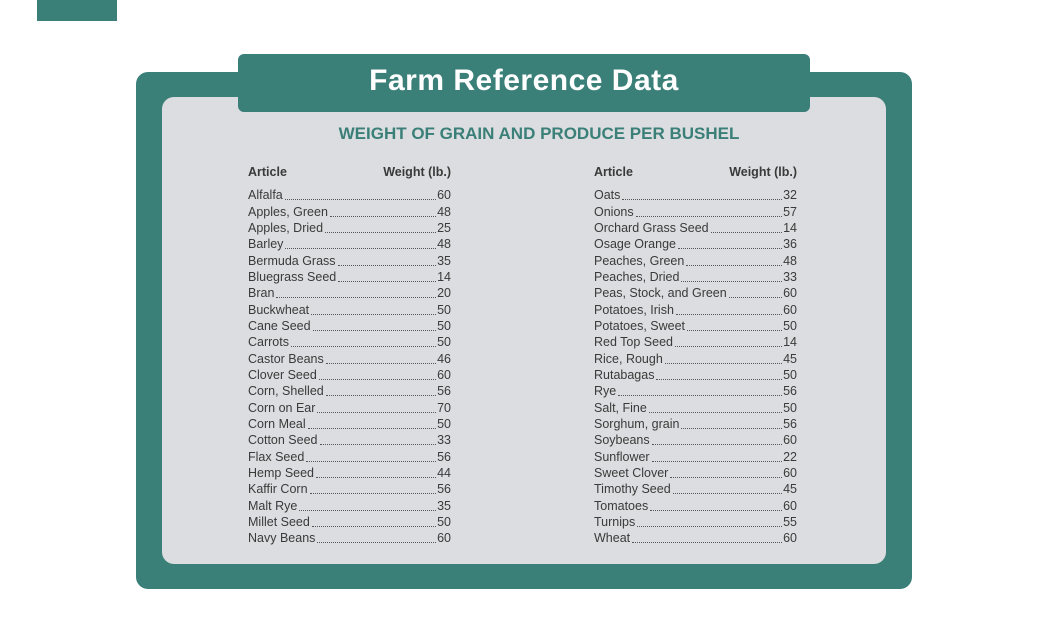 The height and width of the screenshot is (640, 1050). I want to click on weight: 20, so click(444, 293).